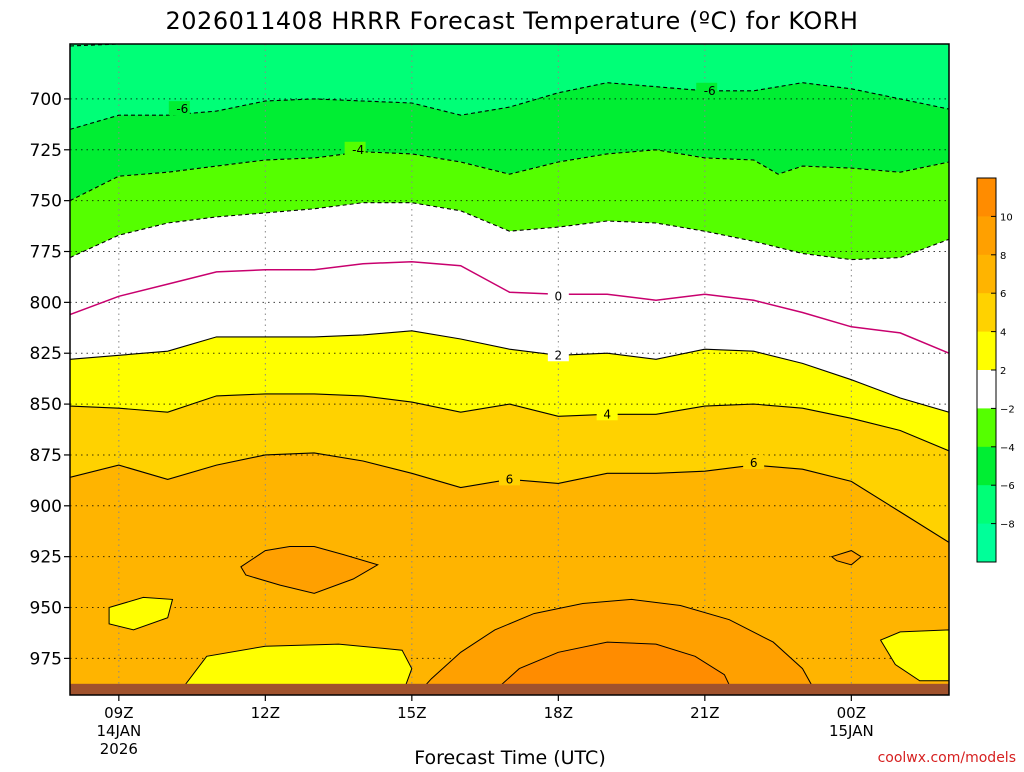 The image size is (1024, 772). What do you see at coordinates (46, 659) in the screenshot?
I see `y-tick-label: 975` at bounding box center [46, 659].